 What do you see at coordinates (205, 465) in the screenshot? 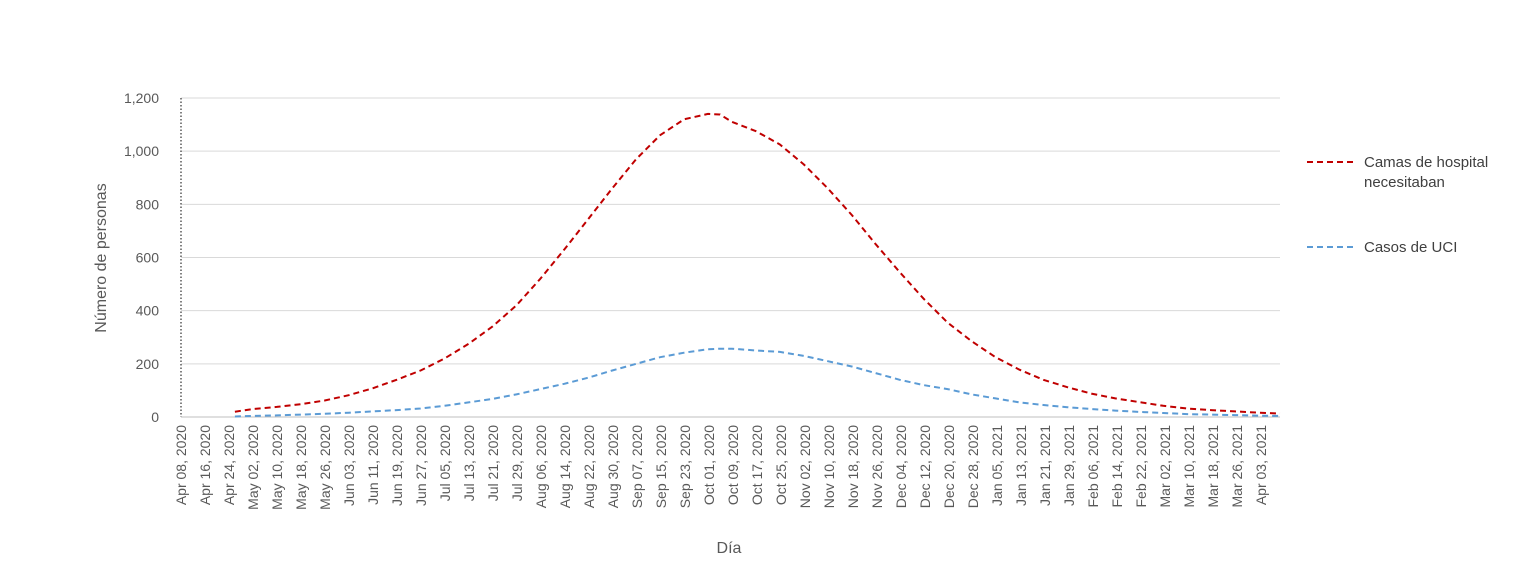
I see `x-tick-label: Apr 16, 2020` at bounding box center [205, 465].